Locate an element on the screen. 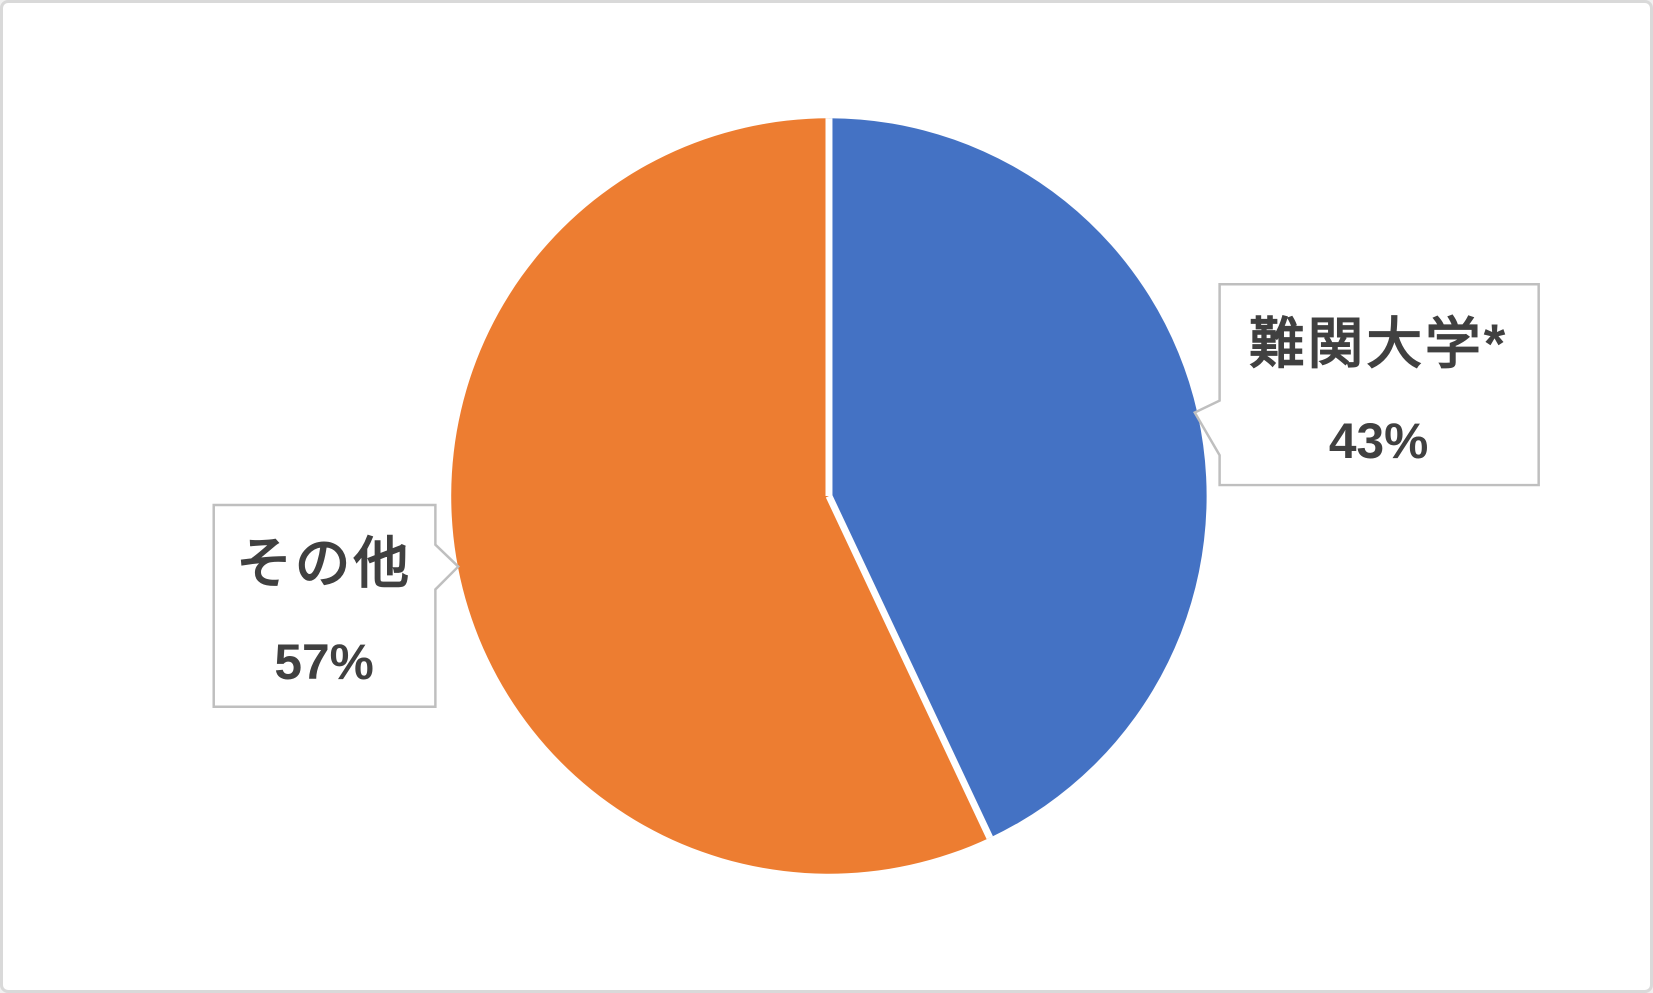  callout-box-right is located at coordinates (1366, 385).